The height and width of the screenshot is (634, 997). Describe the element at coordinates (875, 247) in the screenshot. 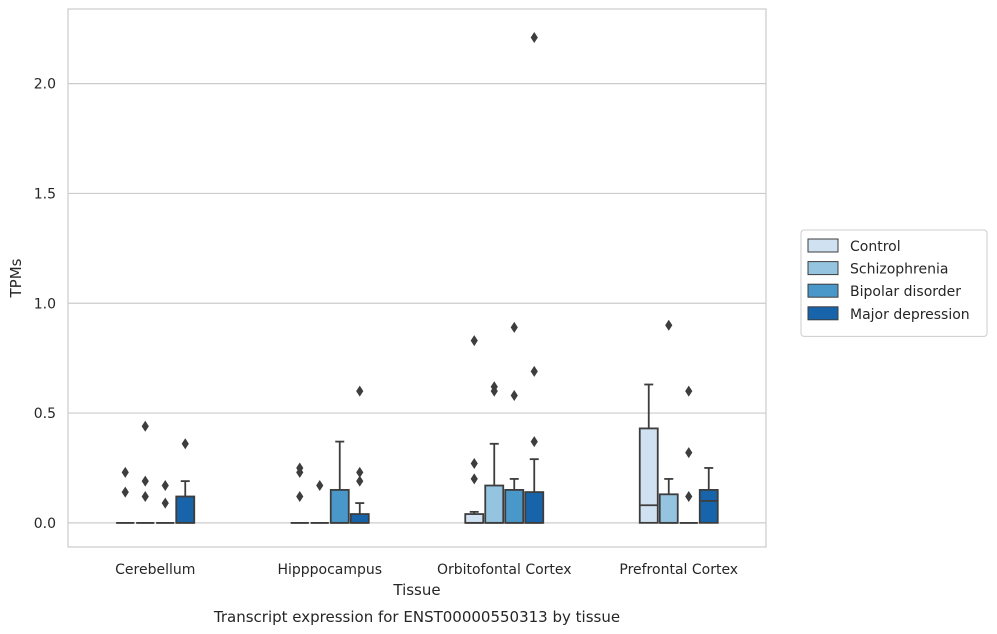

I see `legend-label: Control` at that location.